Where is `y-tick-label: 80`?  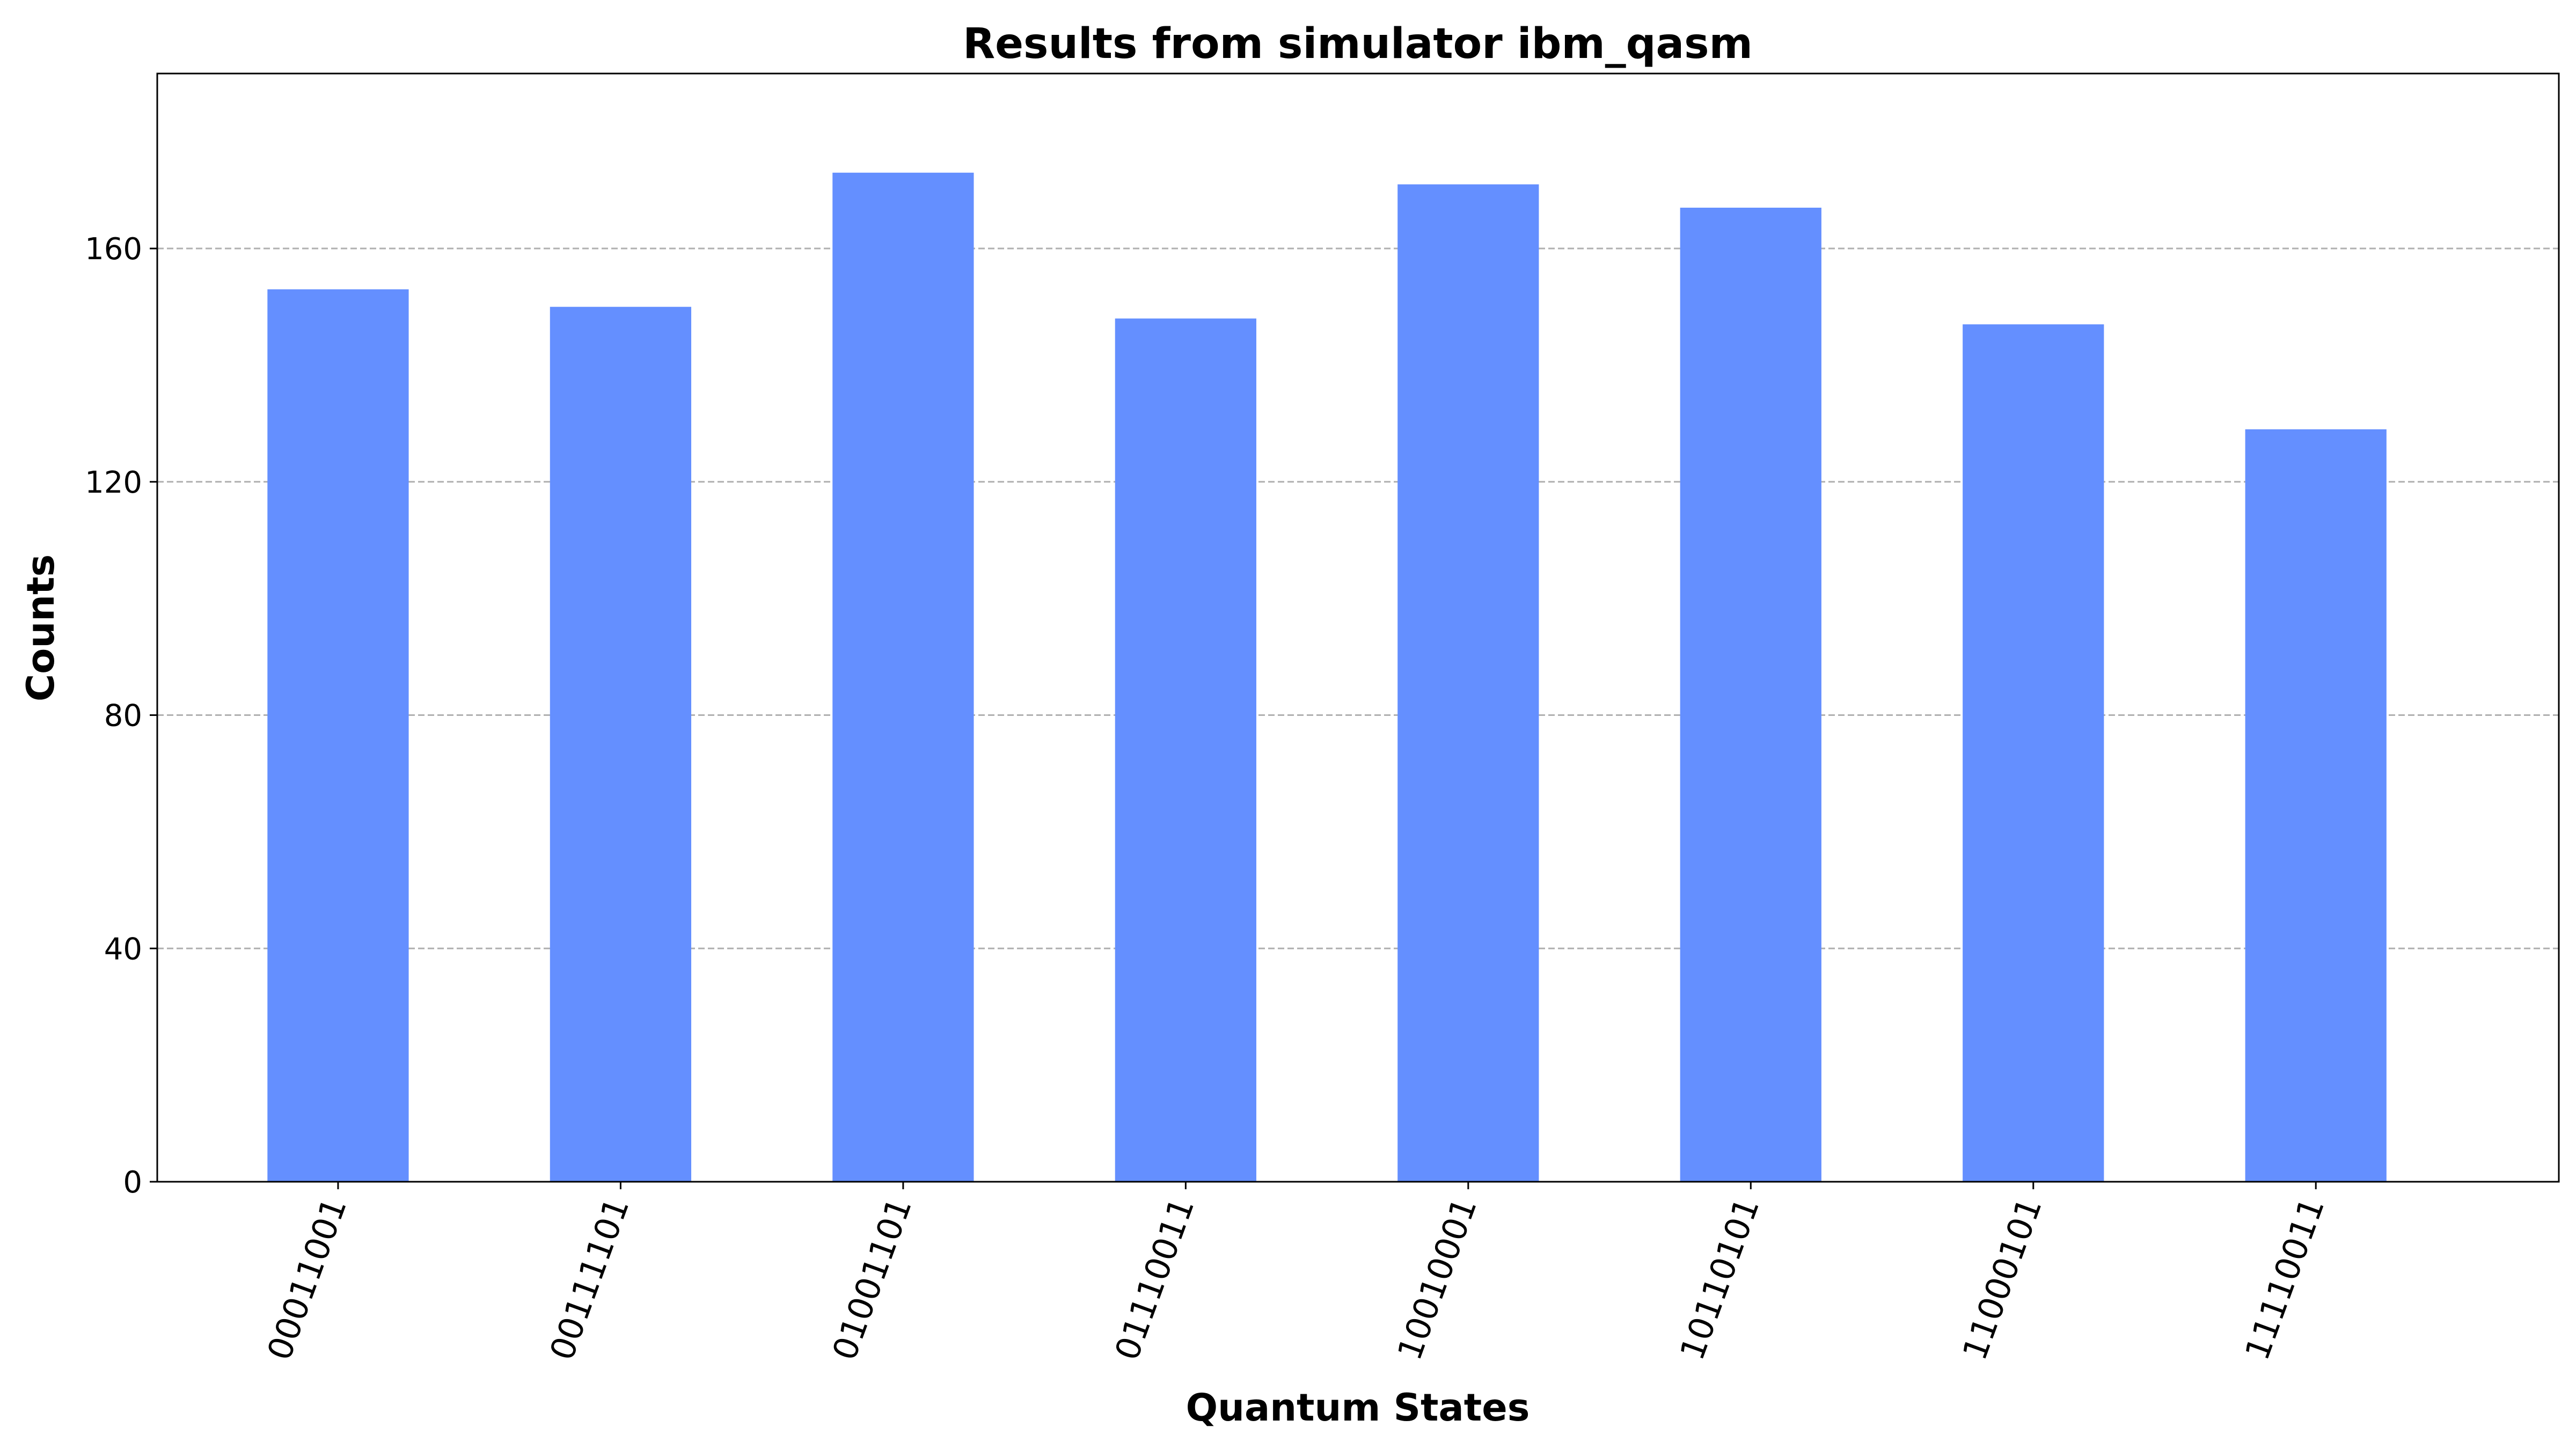
y-tick-label: 80 is located at coordinates (123, 716).